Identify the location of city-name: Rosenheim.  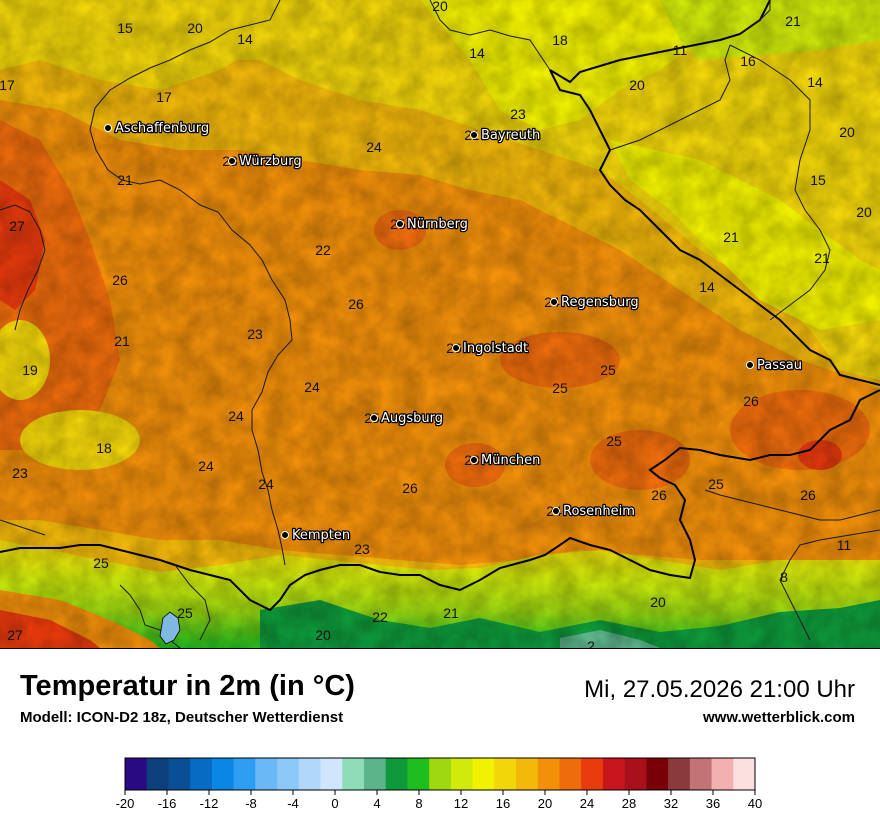
(599, 511).